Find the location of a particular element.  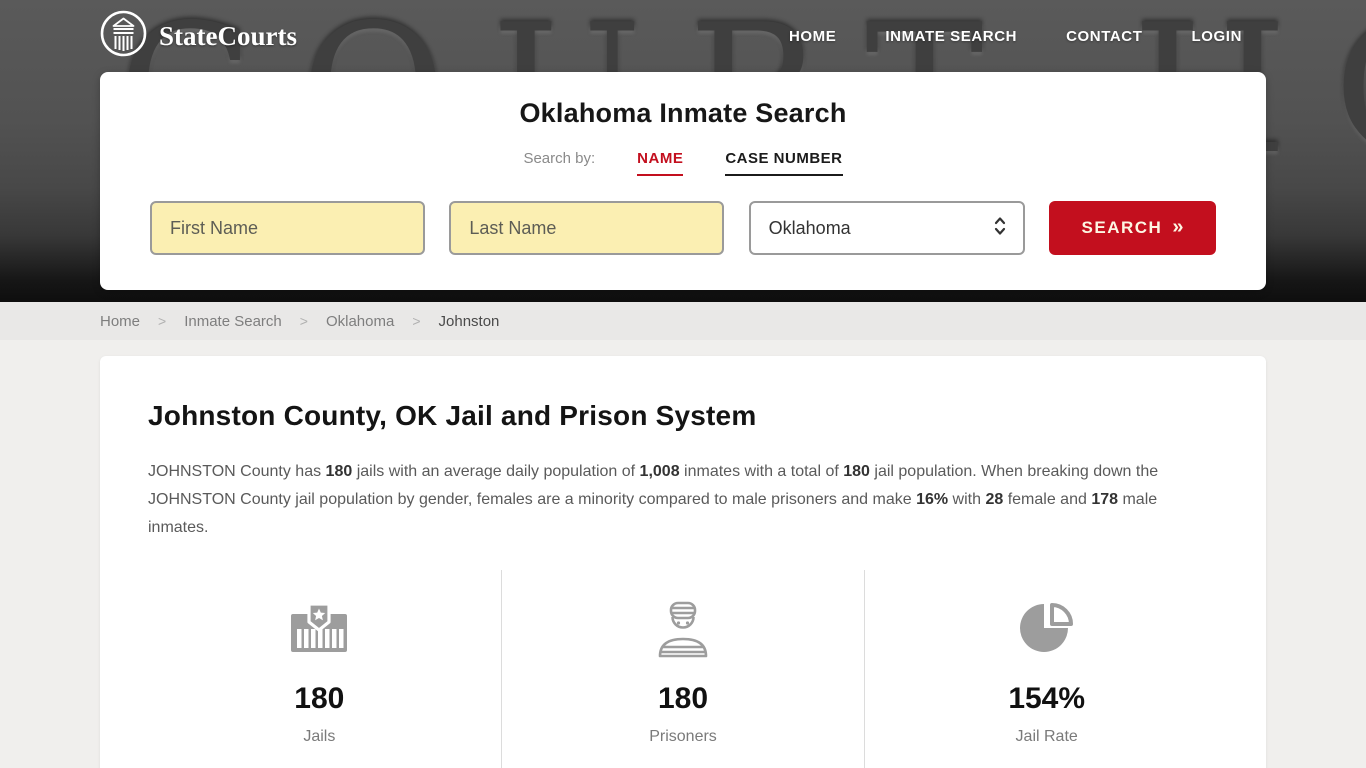

stat-value-jail-rate: 154% is located at coordinates (1047, 698).